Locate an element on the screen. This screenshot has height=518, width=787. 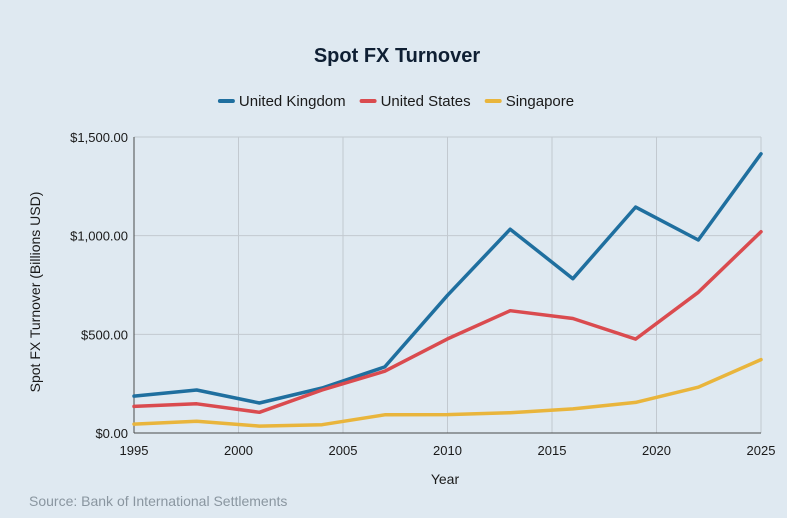
x-tick-label: 2020 is located at coordinates (656, 450).